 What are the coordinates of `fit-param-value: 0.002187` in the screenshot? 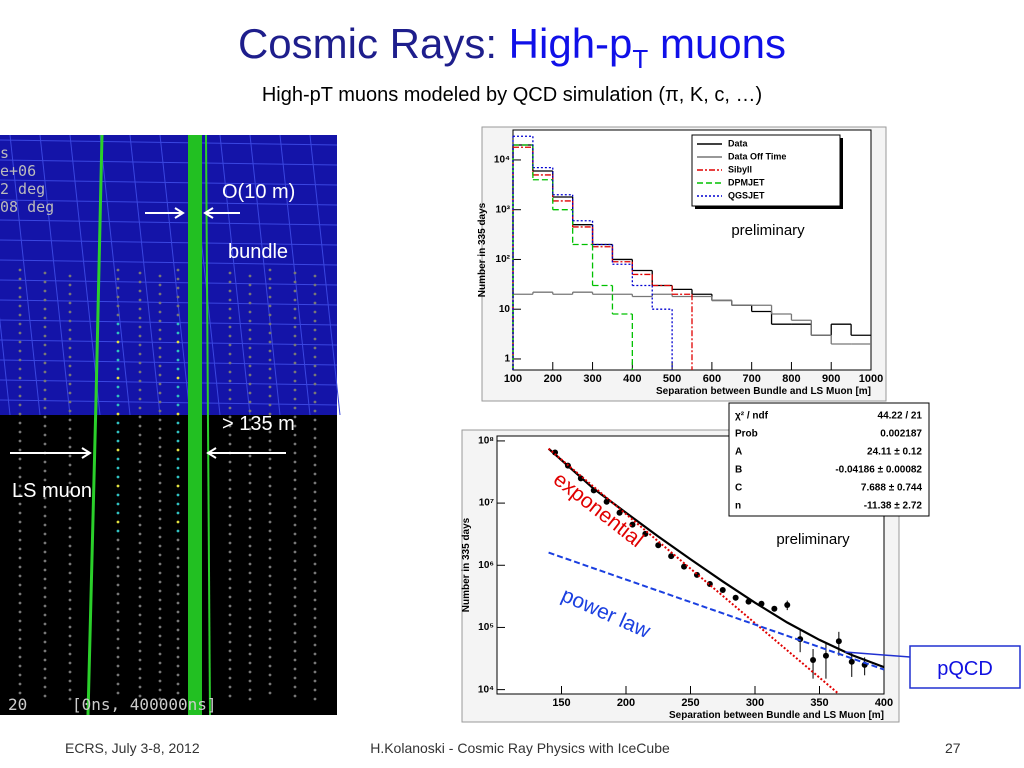 It's located at (901, 434).